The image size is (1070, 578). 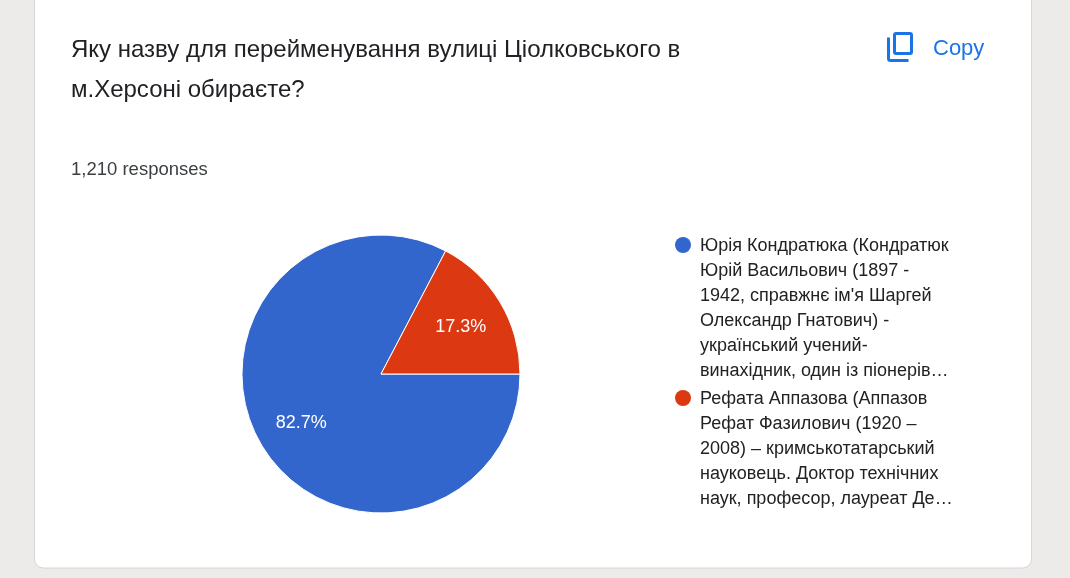 What do you see at coordinates (376, 68) in the screenshot?
I see `chart-title: Яку назву для перейменування вулиці Ціолковського в м.Херсоні обираєте?` at bounding box center [376, 68].